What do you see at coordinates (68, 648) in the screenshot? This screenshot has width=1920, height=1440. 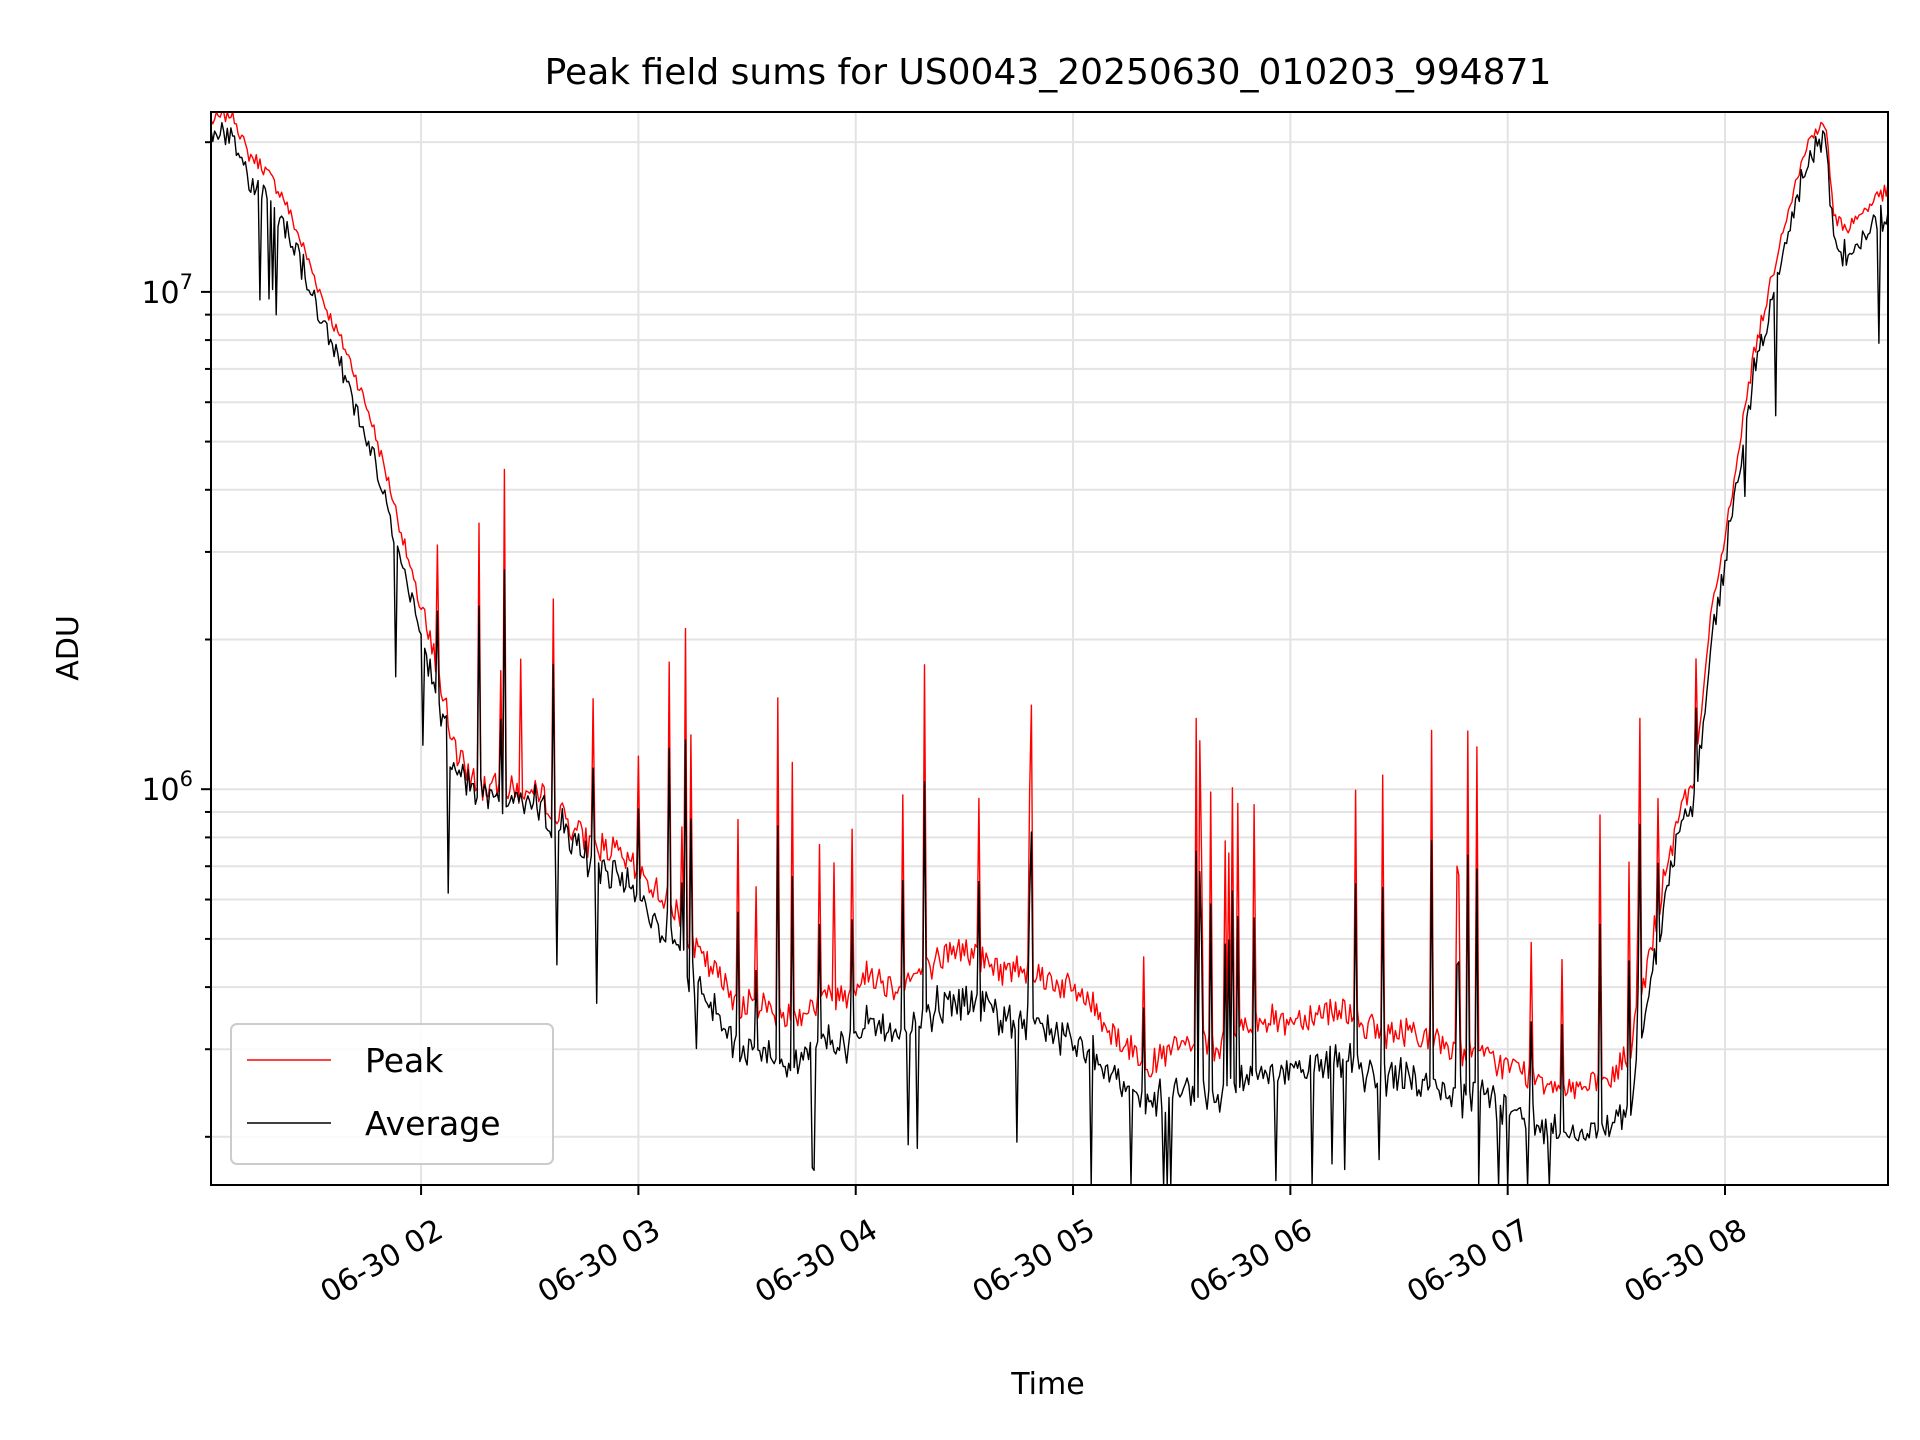 I see `y-axis-title: ADU` at bounding box center [68, 648].